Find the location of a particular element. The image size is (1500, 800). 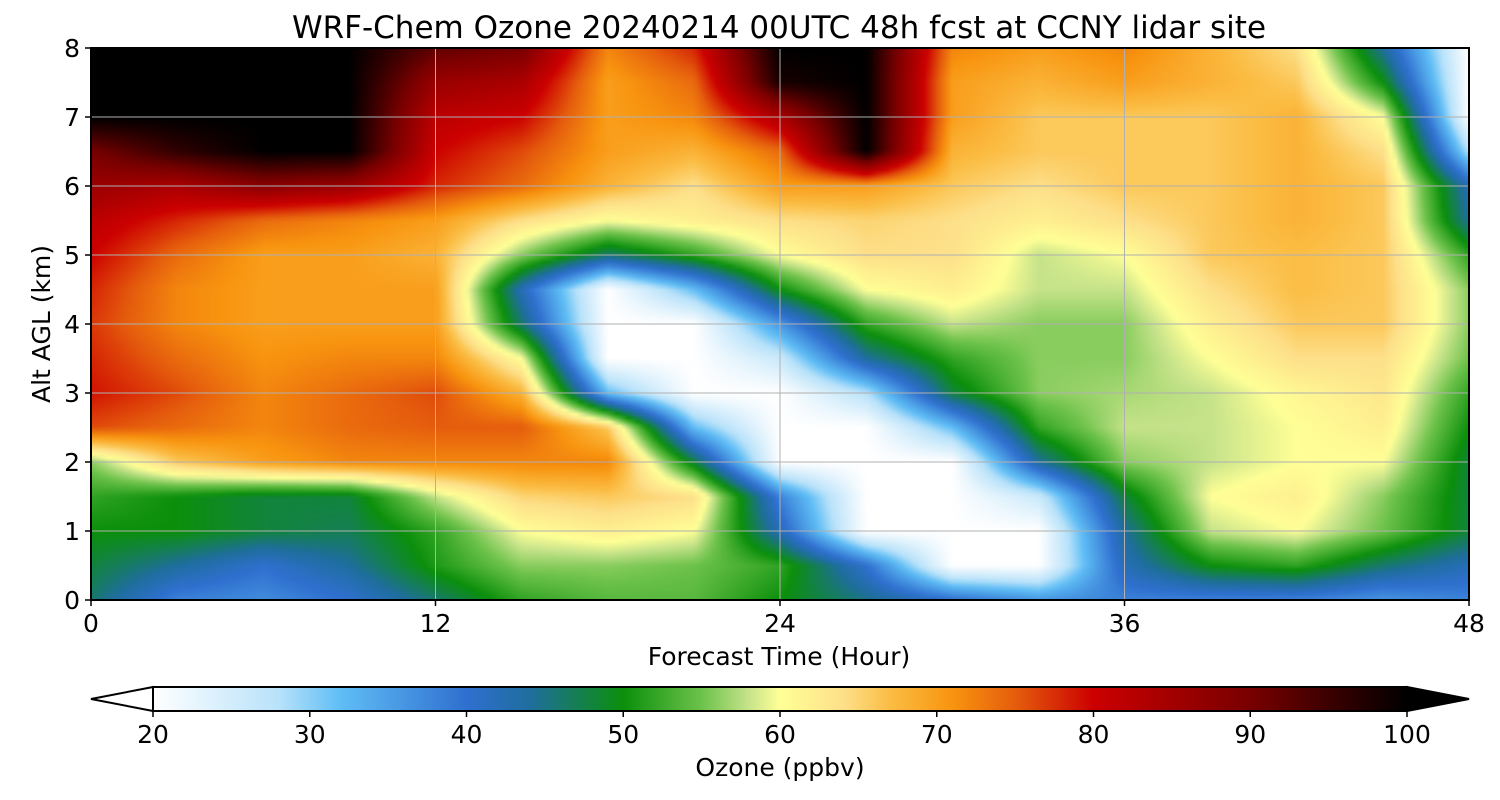

y-axis: 0 1 2 3 4 5 6 7 8 is located at coordinates (77, 324).